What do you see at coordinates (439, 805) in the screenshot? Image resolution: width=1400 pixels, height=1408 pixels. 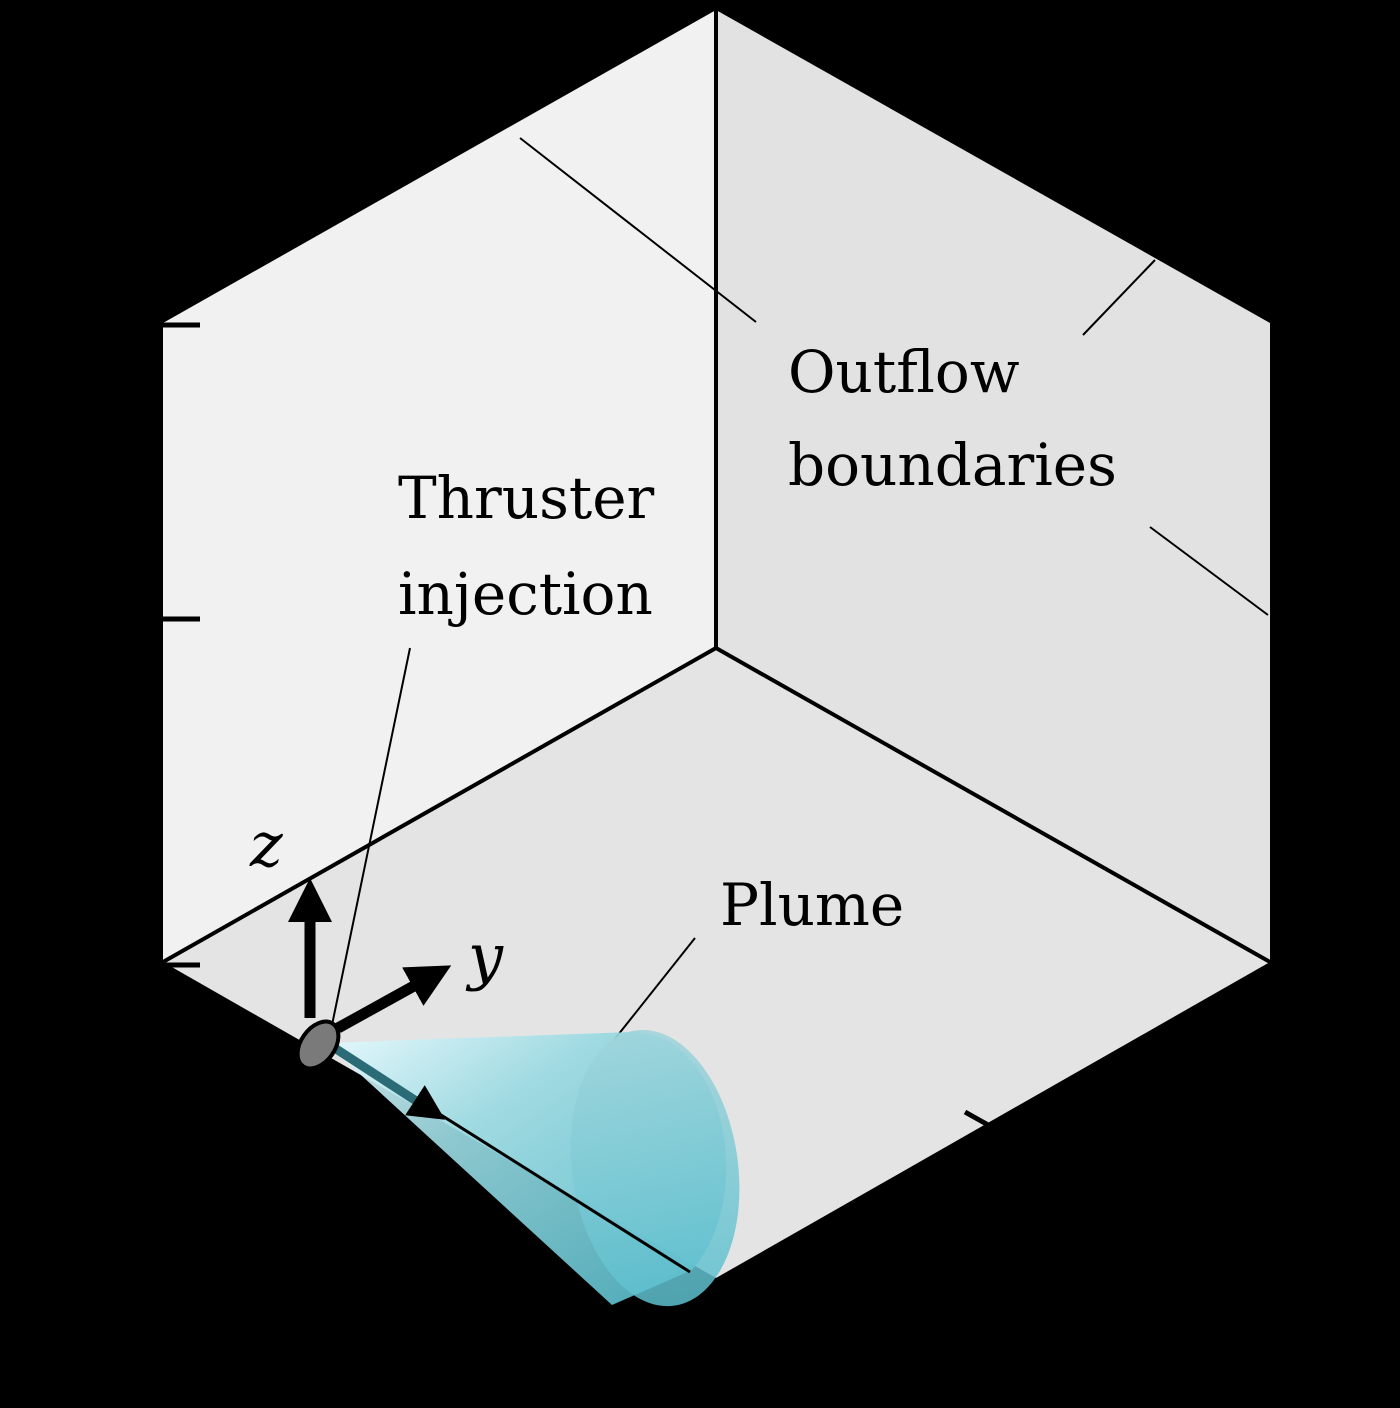 I see `left-inner-edge` at bounding box center [439, 805].